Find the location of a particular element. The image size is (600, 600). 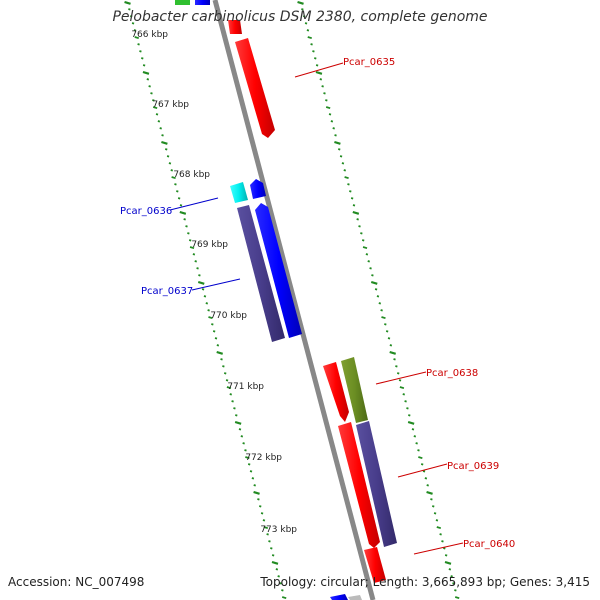

gene-label-pcar-0636: Pcar_0636 is located at coordinates (146, 211).